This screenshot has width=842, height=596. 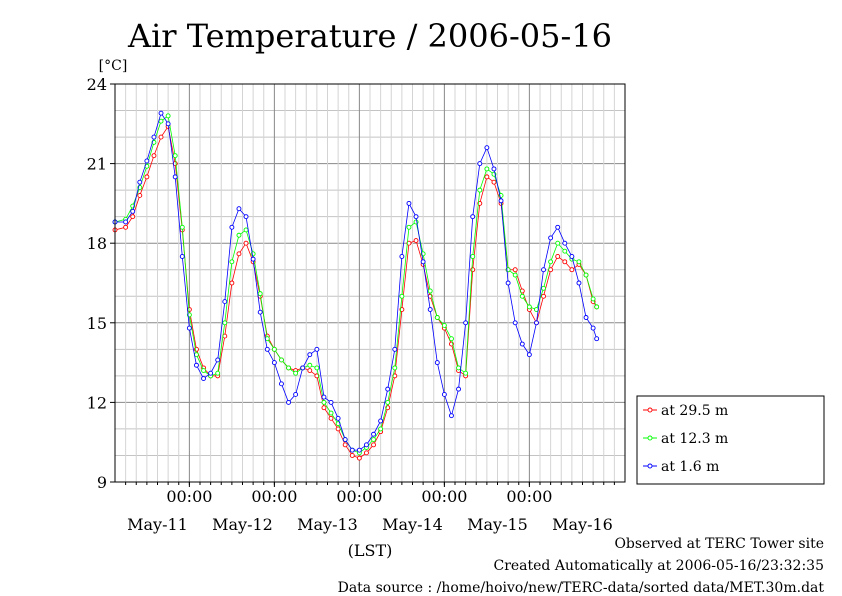 I want to click on x-tick-labels: 00:00 00:00 00:00 00:00 00:00, so click(x=370, y=494).